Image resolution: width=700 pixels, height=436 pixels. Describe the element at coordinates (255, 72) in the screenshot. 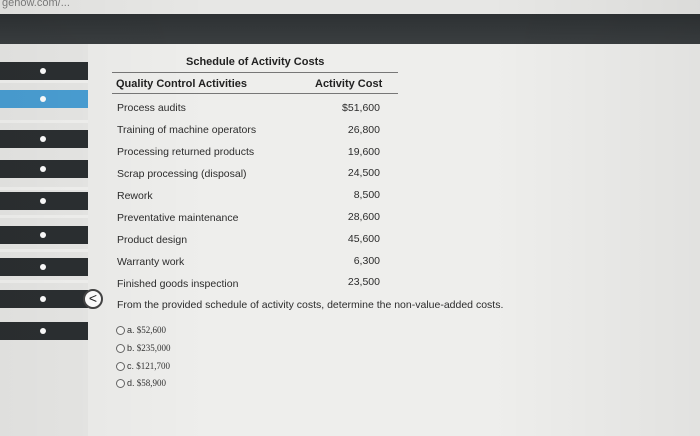

I see `header-top-rule` at that location.